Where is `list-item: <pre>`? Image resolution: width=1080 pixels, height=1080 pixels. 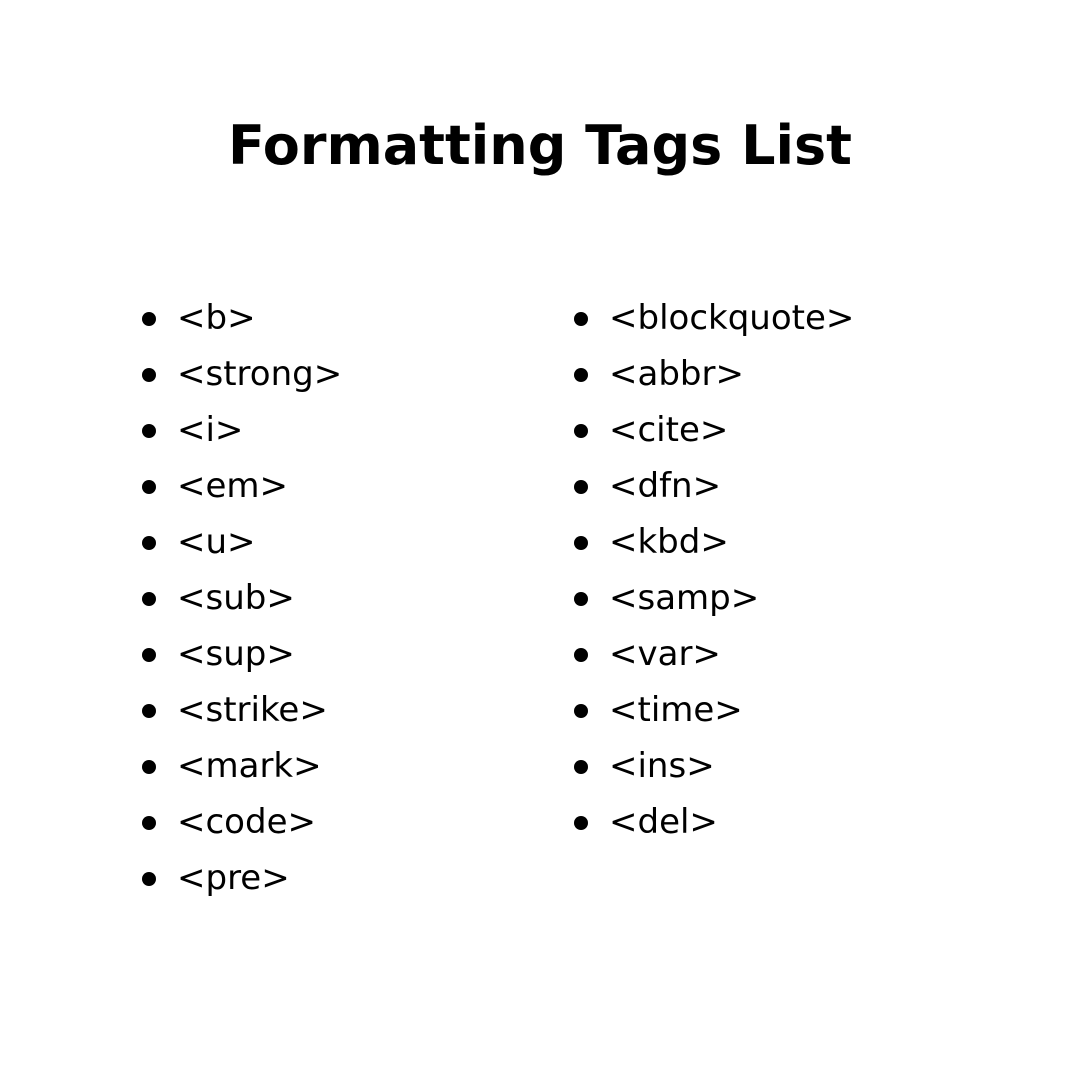 list-item: <pre> is located at coordinates (241, 878).